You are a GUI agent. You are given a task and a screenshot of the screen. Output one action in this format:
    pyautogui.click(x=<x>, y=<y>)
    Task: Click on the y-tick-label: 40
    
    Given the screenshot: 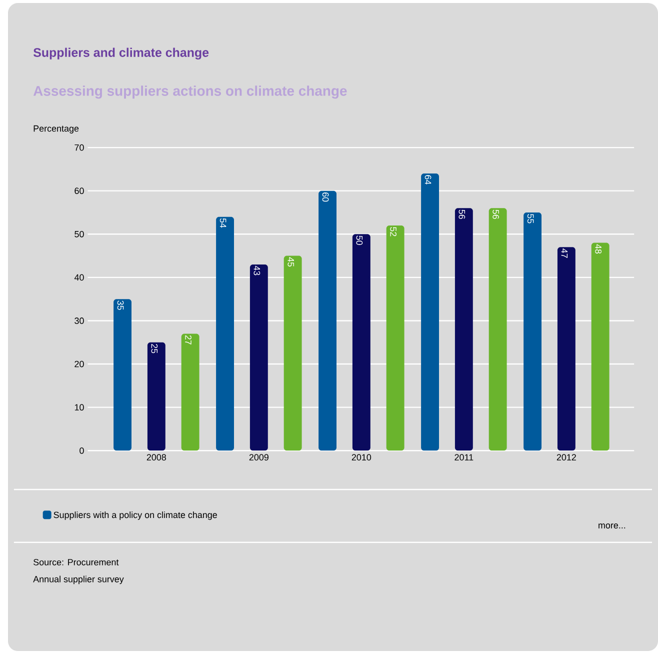 What is the action you would take?
    pyautogui.click(x=79, y=277)
    